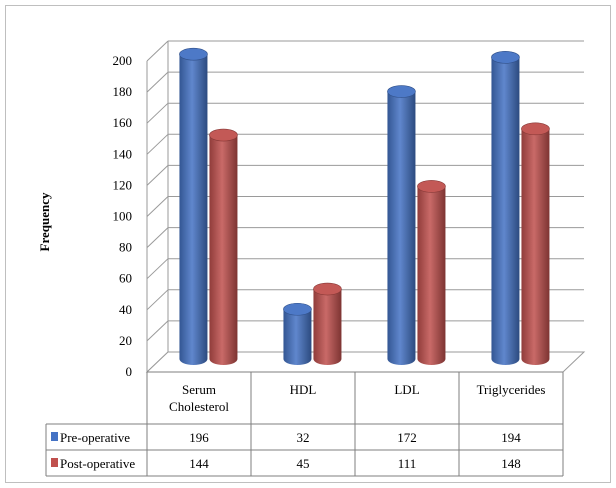 This screenshot has width=616, height=488. I want to click on y-tick-label: 180, so click(123, 91).